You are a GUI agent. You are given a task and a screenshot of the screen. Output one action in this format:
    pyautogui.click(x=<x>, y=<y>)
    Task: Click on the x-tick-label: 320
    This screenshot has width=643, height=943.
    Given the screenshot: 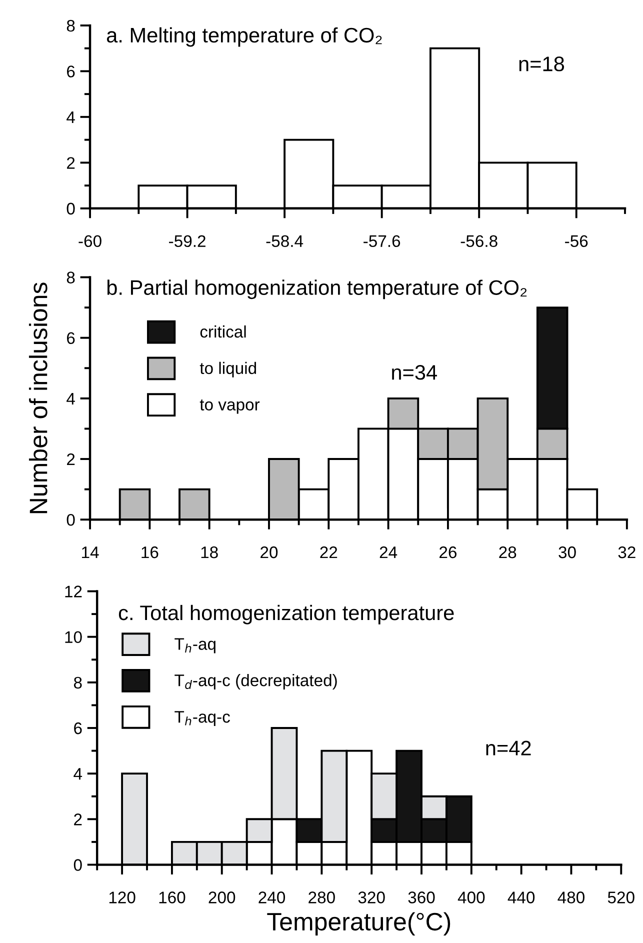 What is the action you would take?
    pyautogui.click(x=371, y=898)
    